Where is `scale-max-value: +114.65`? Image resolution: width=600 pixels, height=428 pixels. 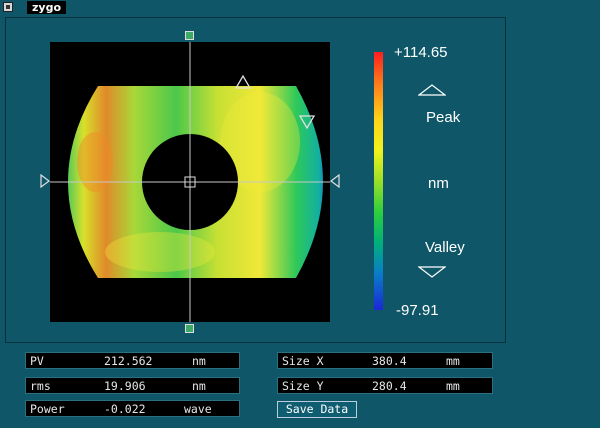
scale-max-value: +114.65 is located at coordinates (421, 52).